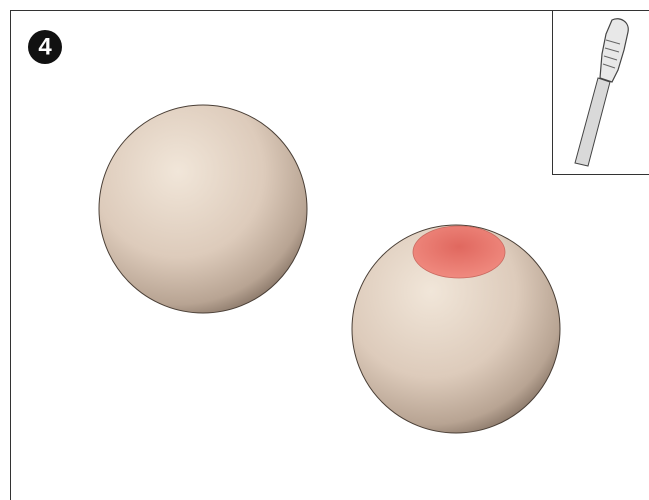  What do you see at coordinates (611, 54) in the screenshot?
I see `handle-grip` at bounding box center [611, 54].